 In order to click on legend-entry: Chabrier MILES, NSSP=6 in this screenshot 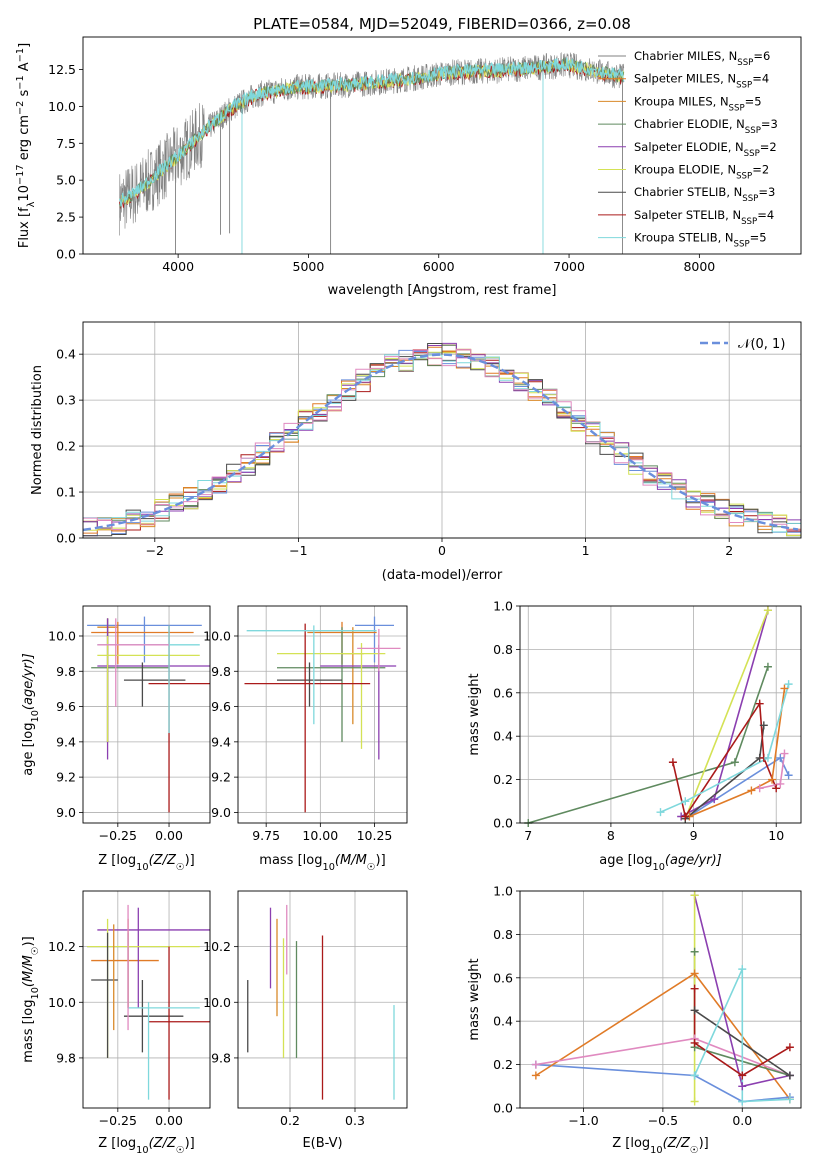, I will do `click(702, 58)`.